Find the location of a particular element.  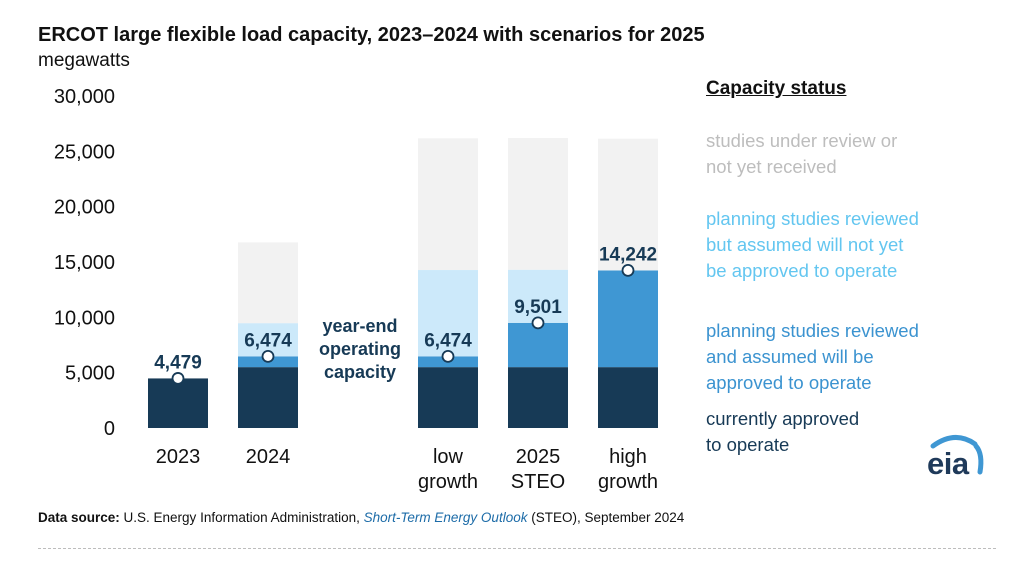

y-tick-label: 15,000 is located at coordinates (84, 263).